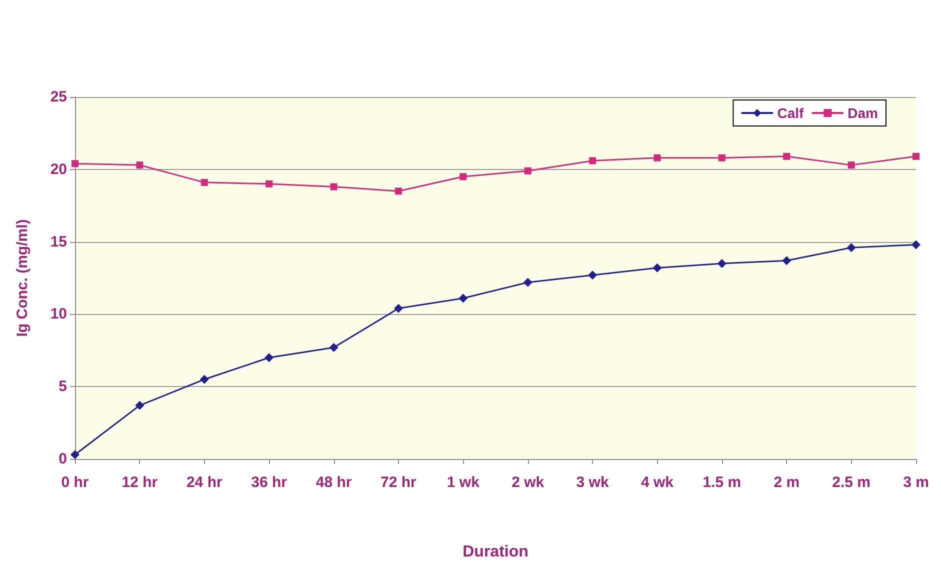 This screenshot has width=941, height=578. I want to click on x-tick-label: 24 hr, so click(204, 482).